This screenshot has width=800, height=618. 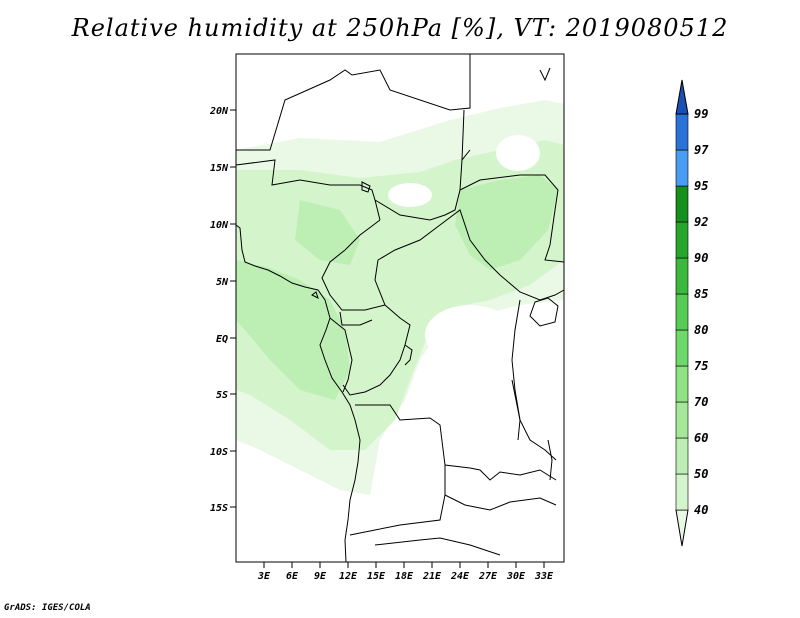 What do you see at coordinates (222, 310) in the screenshot?
I see `lat-ticks: 20N 15N 10N 5N EQ 5S 10S 15S` at bounding box center [222, 310].